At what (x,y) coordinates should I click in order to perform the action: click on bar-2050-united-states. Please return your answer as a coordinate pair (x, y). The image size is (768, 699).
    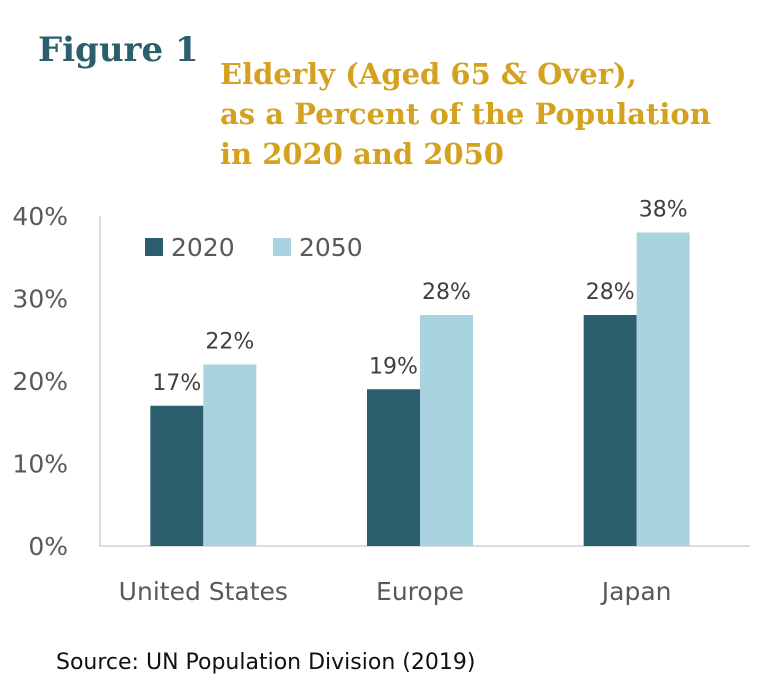
    Looking at the image, I should click on (230, 455).